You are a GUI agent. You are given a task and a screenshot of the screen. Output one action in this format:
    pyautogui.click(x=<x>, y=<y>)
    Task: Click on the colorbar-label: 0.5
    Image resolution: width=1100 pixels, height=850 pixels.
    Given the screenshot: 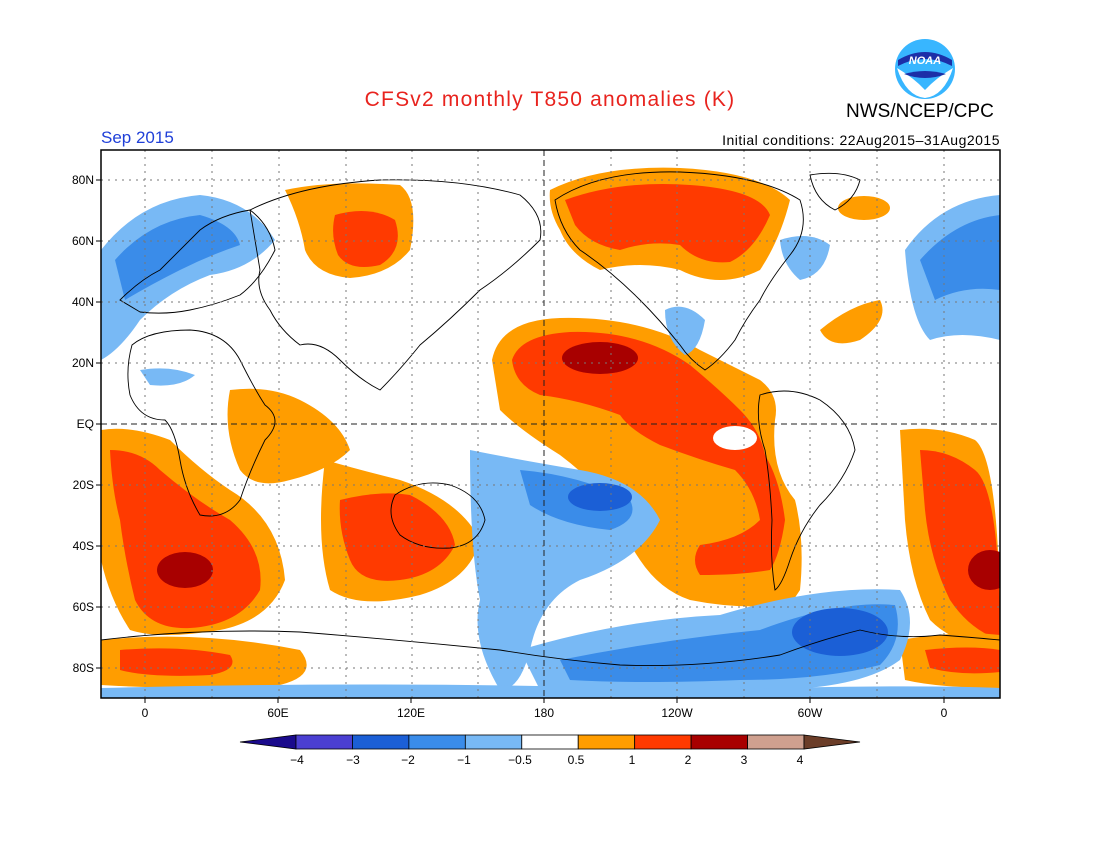 What is the action you would take?
    pyautogui.click(x=576, y=760)
    